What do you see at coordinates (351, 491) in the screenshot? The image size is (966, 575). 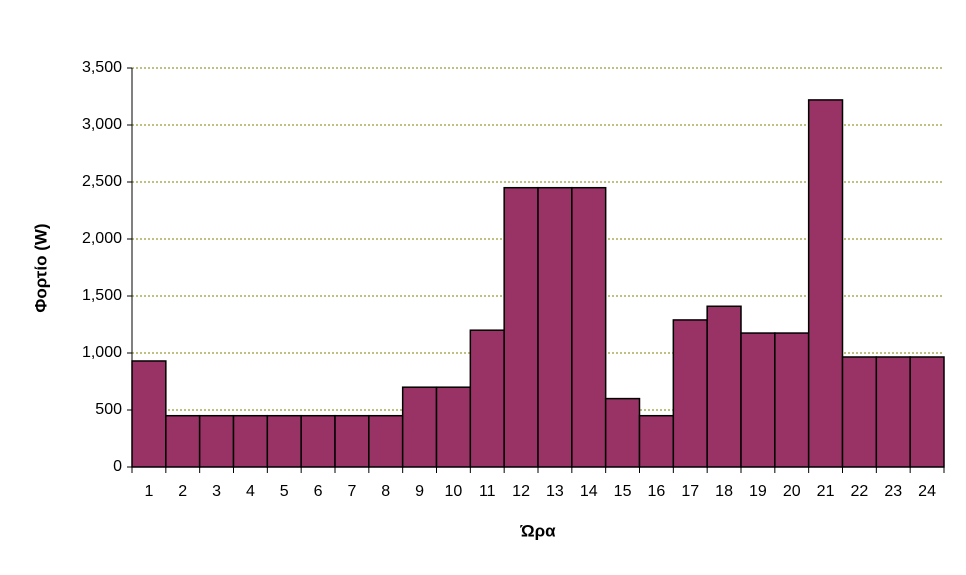 I see `x-tick-label: 7` at bounding box center [351, 491].